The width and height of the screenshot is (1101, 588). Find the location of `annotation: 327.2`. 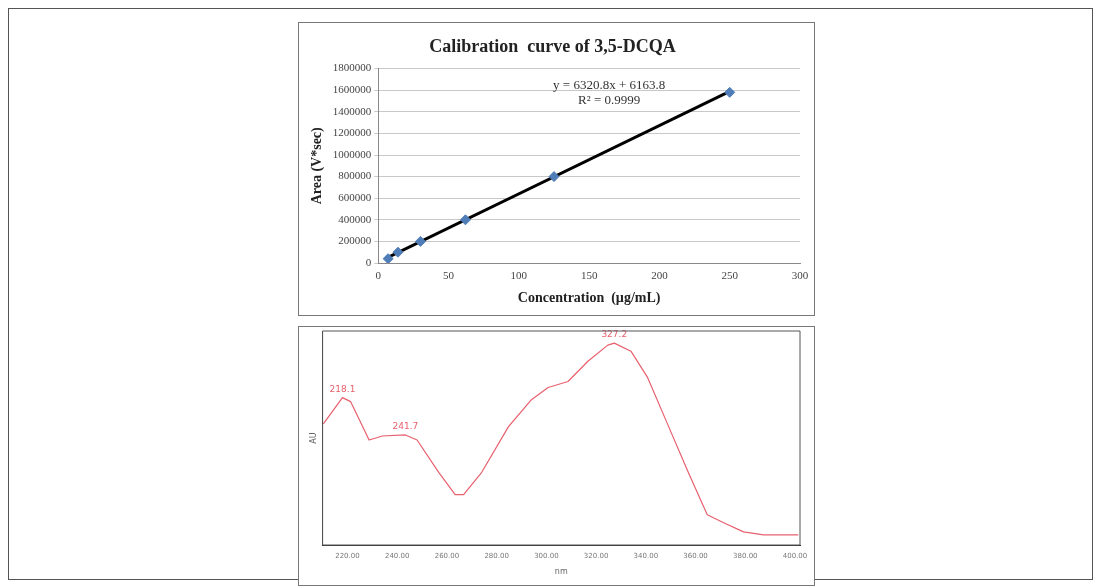

annotation: 327.2 is located at coordinates (614, 334).